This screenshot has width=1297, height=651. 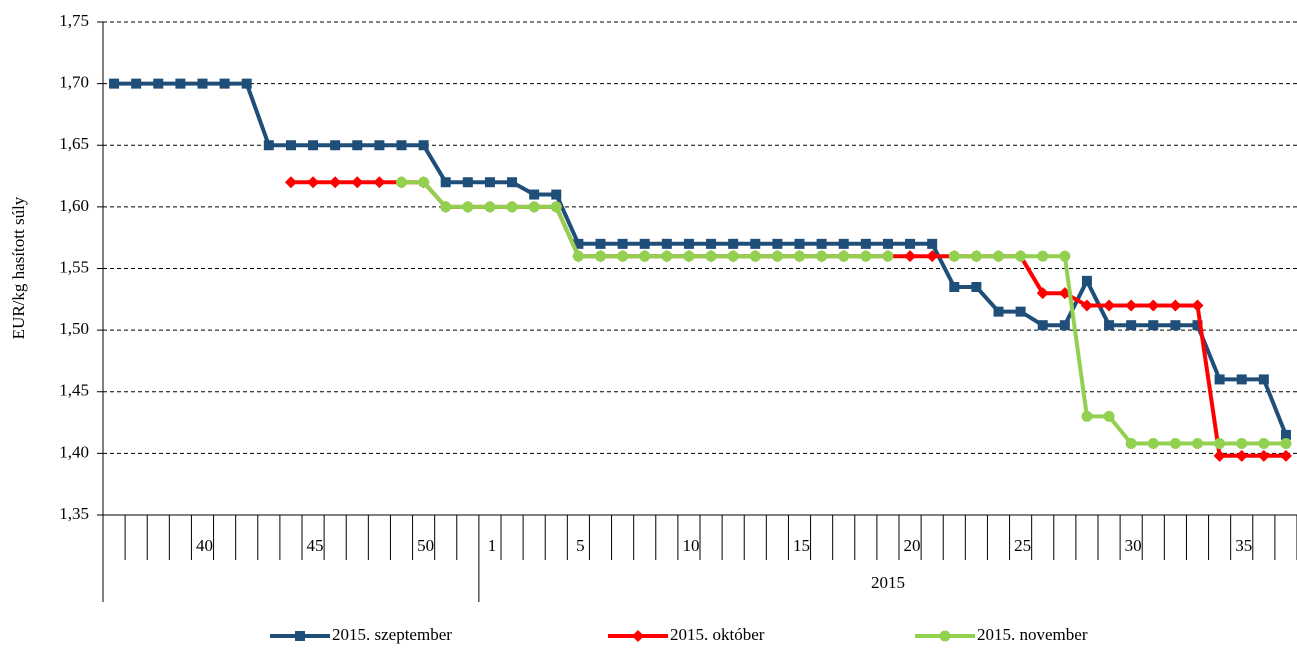 What do you see at coordinates (74, 513) in the screenshot?
I see `y-tick-label: 1,35` at bounding box center [74, 513].